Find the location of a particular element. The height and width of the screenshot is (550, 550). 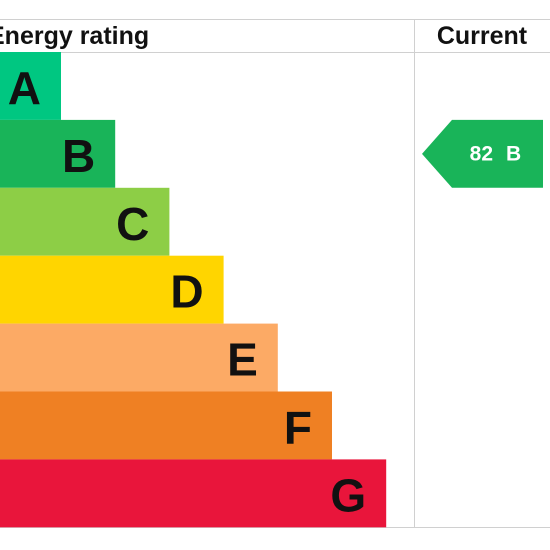

band-letter: E is located at coordinates (242, 360).